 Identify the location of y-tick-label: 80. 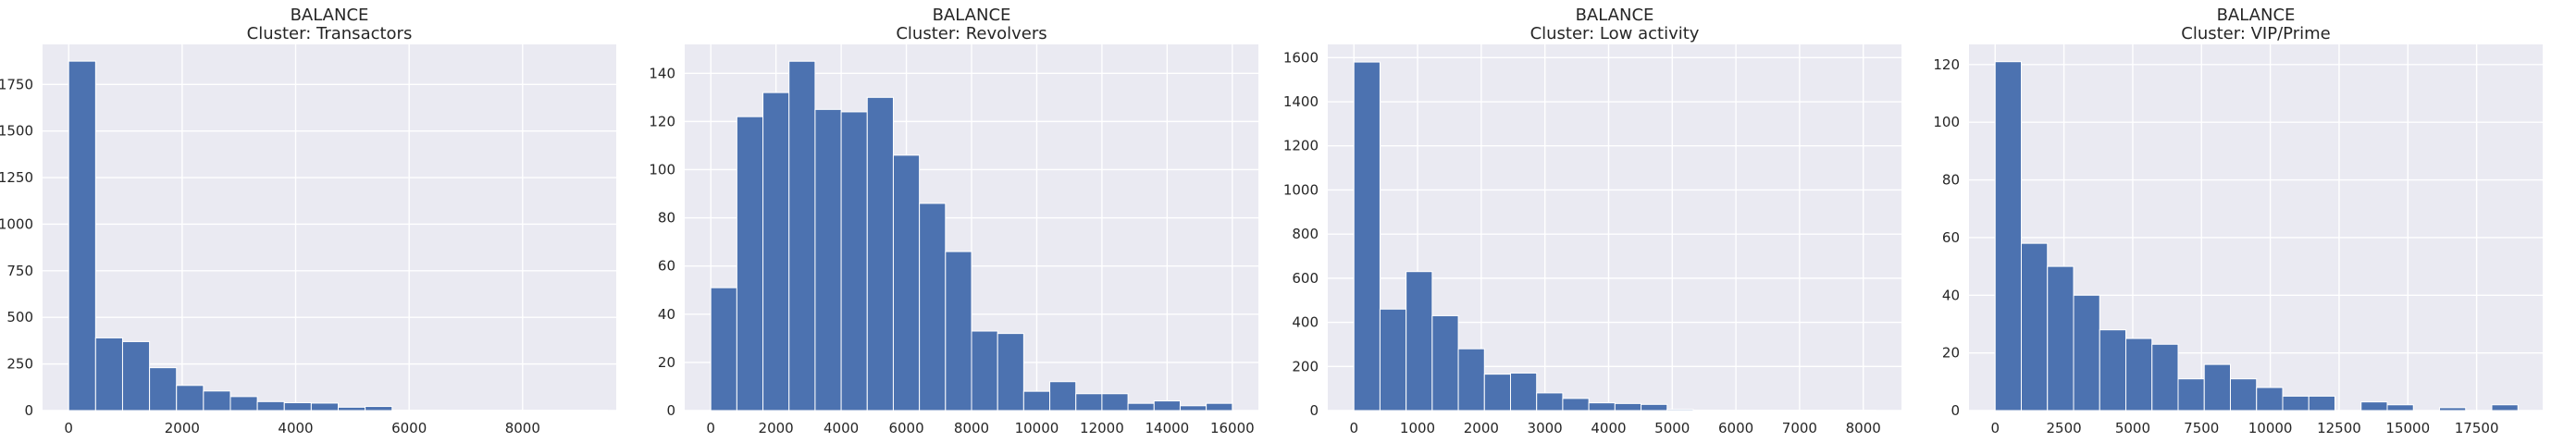
(1951, 180).